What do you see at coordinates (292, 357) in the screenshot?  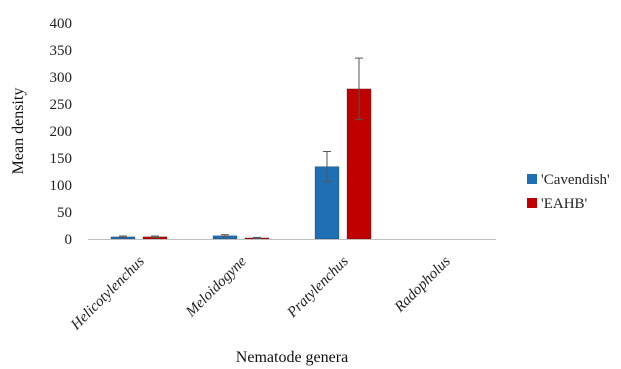 I see `x-axis-title: Nematode genera` at bounding box center [292, 357].